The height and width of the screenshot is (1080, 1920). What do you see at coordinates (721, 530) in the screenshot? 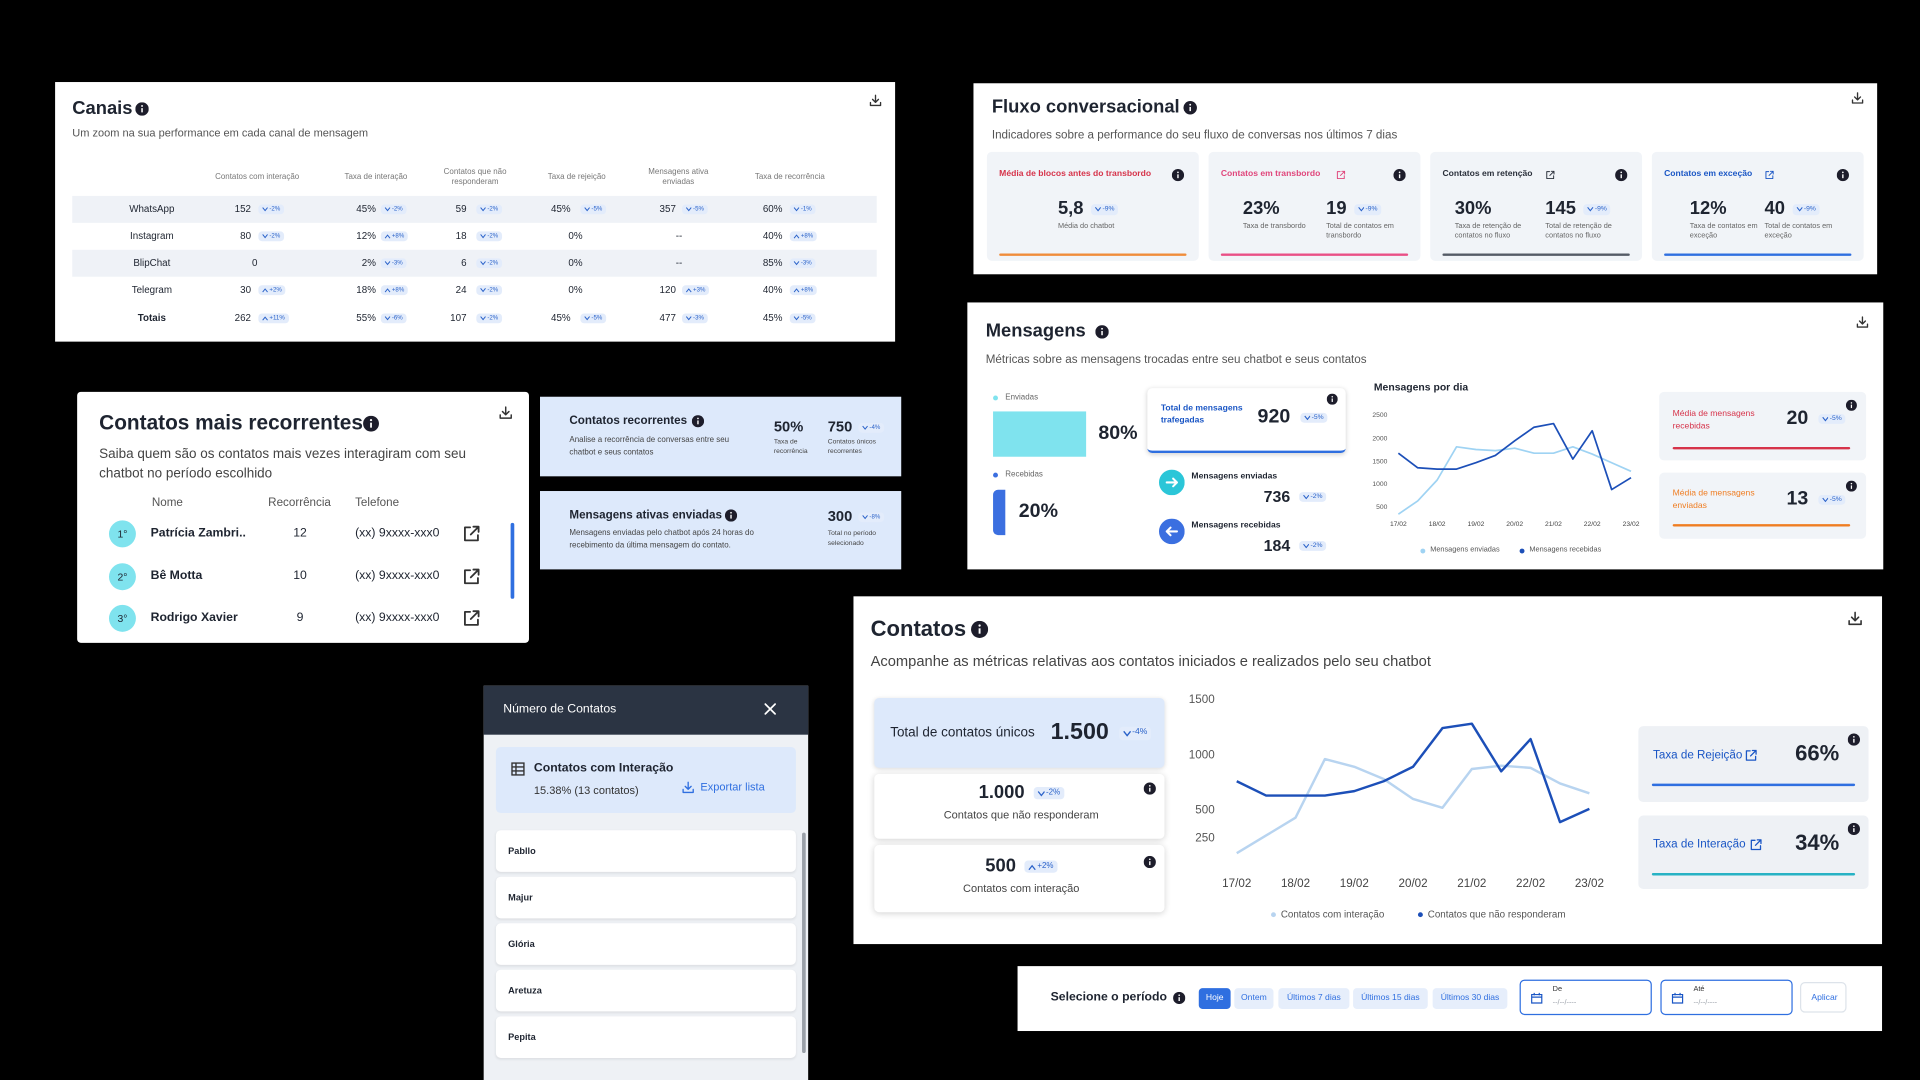
I see `info-card` at bounding box center [721, 530].